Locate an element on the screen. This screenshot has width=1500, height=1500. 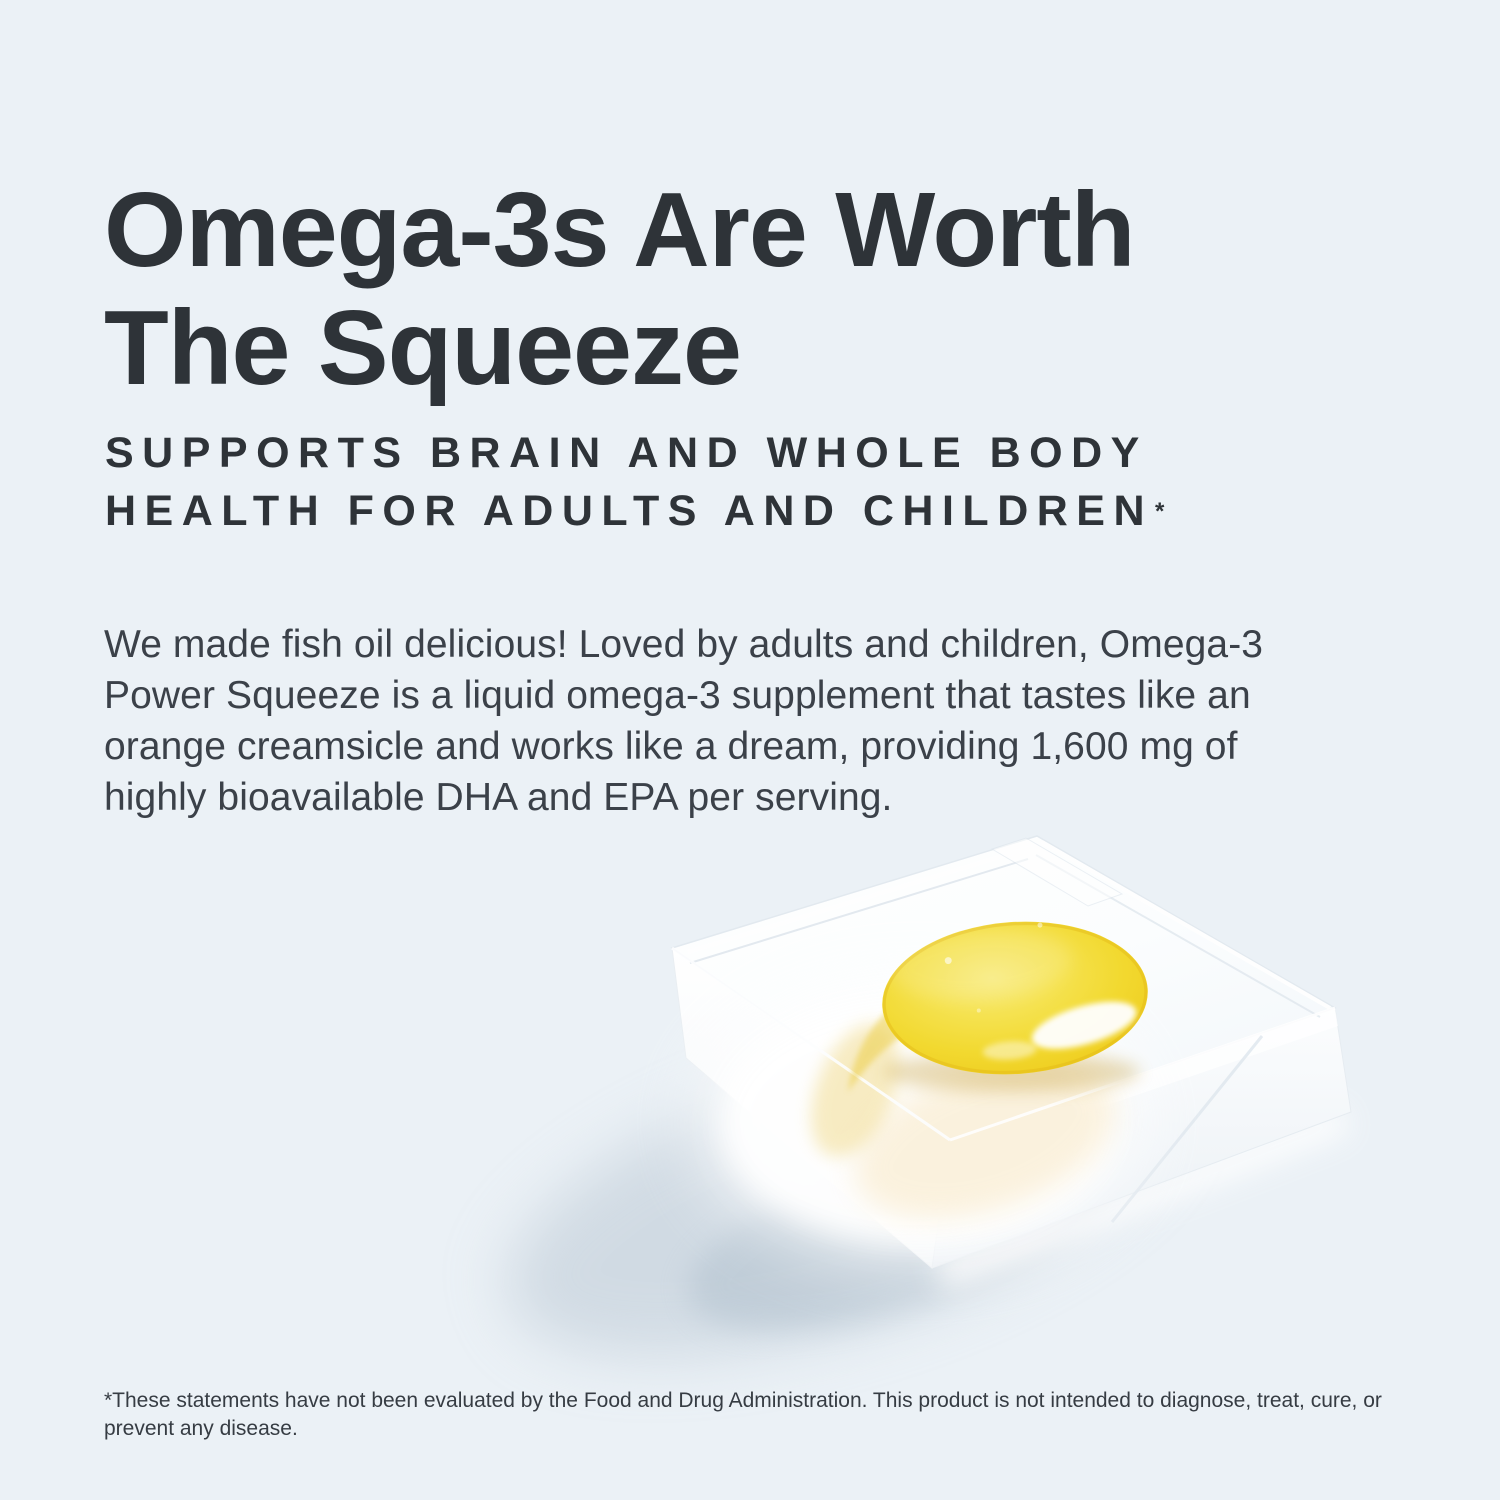
right-face-top-band is located at coordinates (1144, 1083).